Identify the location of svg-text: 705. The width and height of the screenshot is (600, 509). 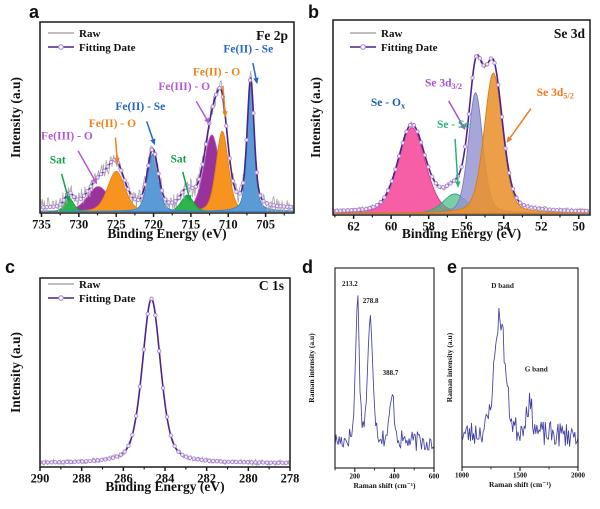
(265, 225).